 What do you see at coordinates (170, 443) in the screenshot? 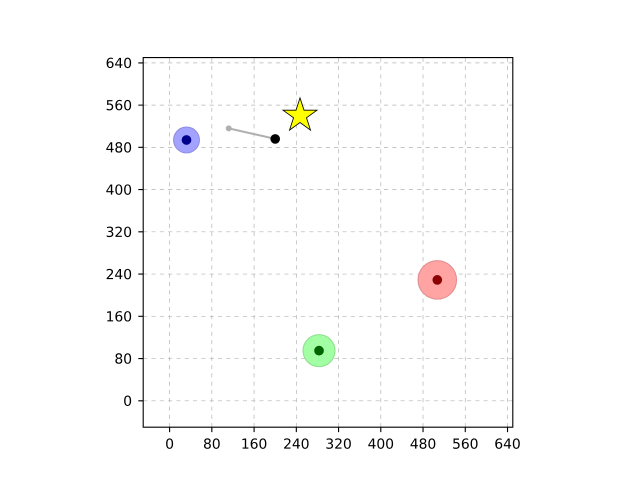
I see `x-tick-label: 0` at bounding box center [170, 443].